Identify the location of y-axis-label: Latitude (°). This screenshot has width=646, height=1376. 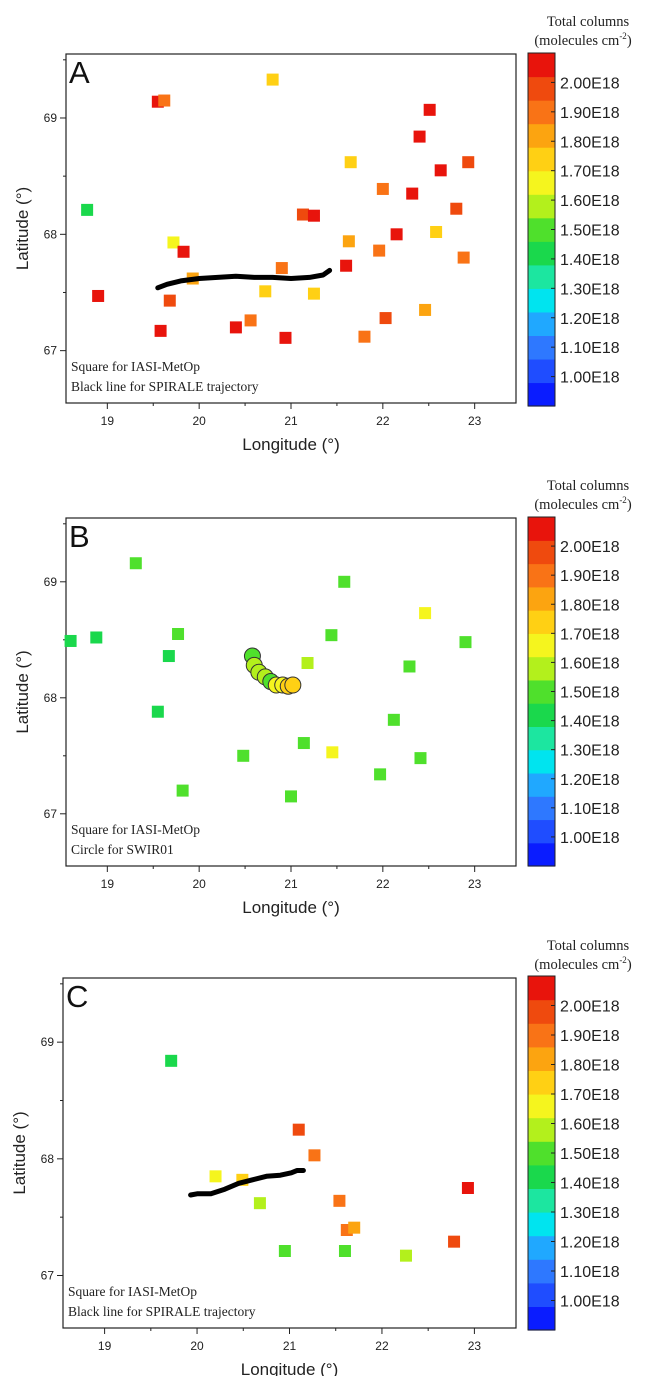
(22, 691).